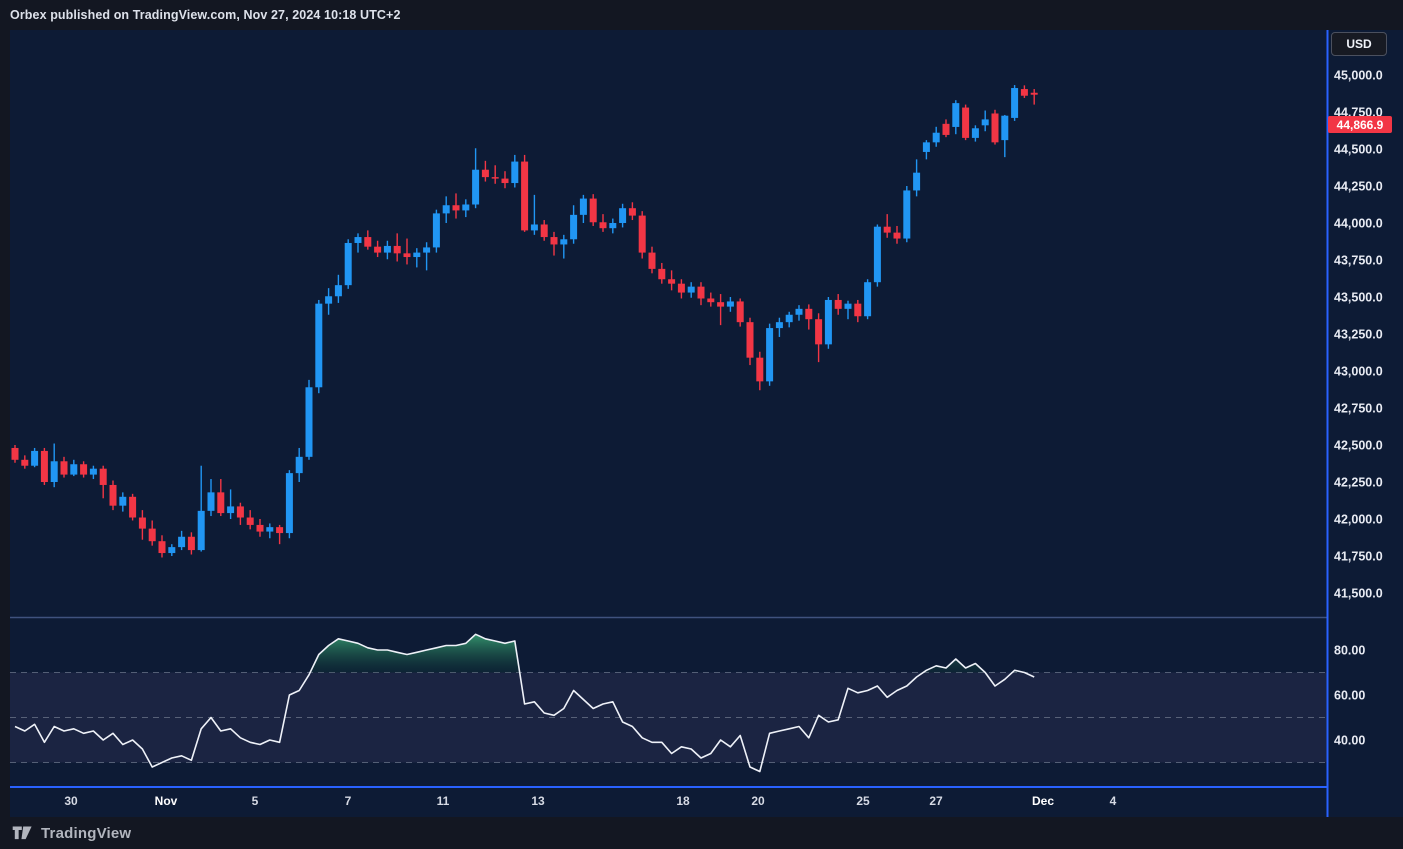 This screenshot has height=849, width=1403. What do you see at coordinates (22, 833) in the screenshot?
I see `tradingview-logo` at bounding box center [22, 833].